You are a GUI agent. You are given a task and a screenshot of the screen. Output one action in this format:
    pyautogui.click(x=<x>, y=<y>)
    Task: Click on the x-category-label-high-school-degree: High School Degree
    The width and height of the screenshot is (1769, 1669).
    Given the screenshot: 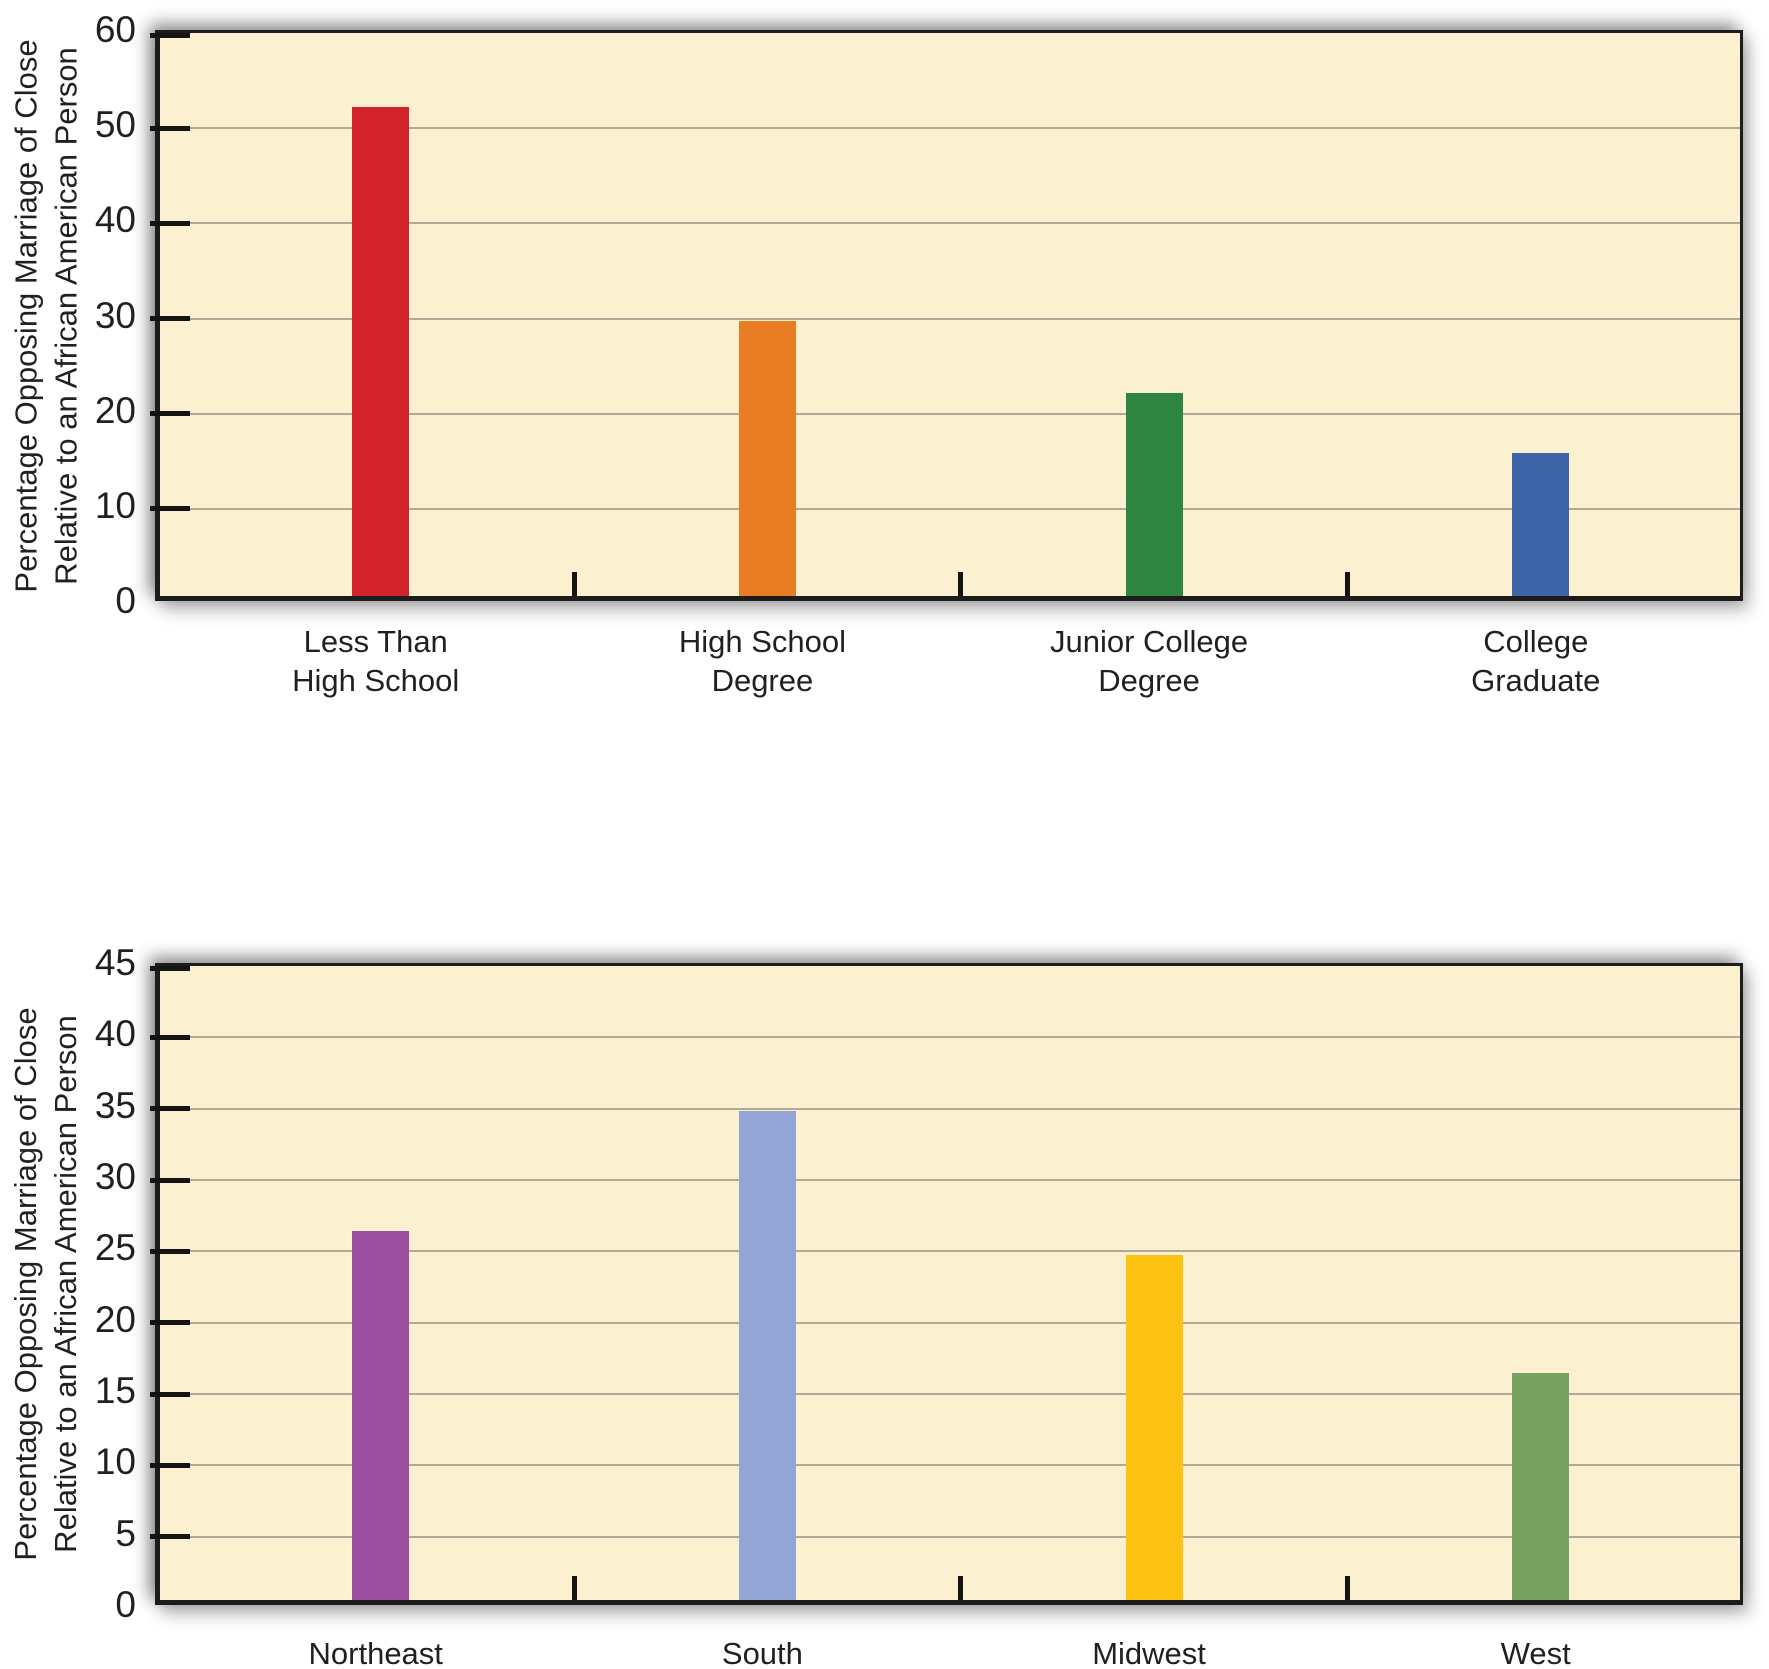 What is the action you would take?
    pyautogui.click(x=762, y=661)
    